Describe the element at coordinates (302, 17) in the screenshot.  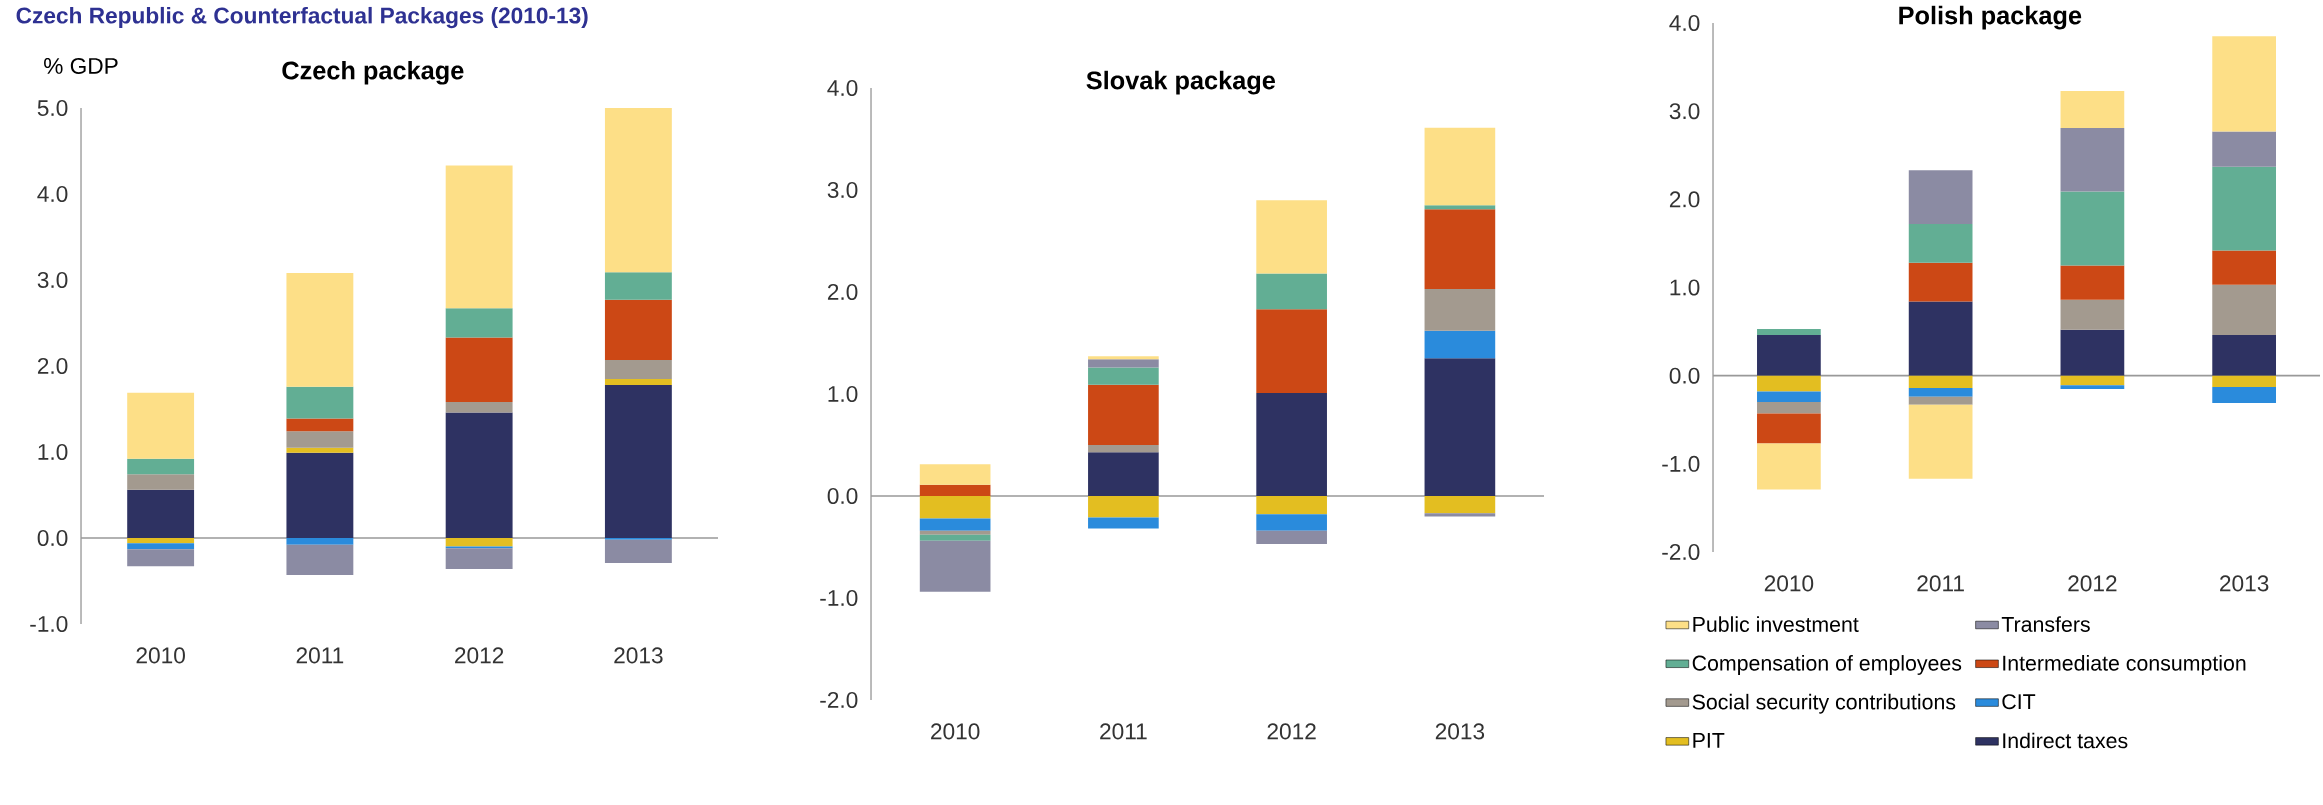
I see `text: Czech Republic & Counterfactual Packages (2010-13)` at that location.